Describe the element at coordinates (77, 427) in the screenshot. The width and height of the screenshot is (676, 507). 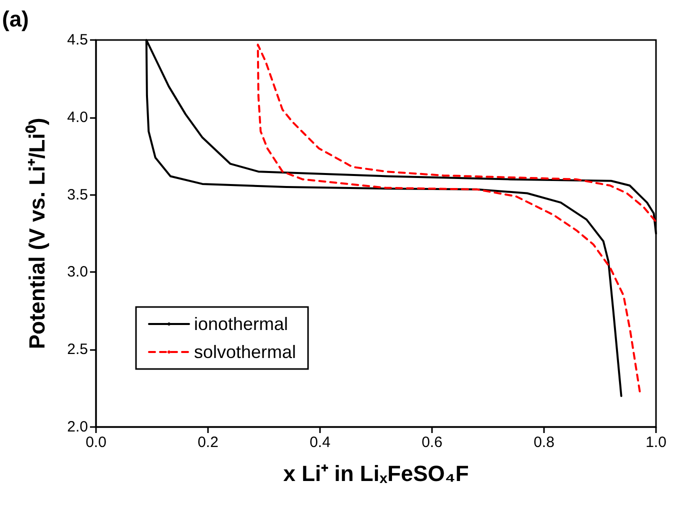
I see `y-tick-label: 2.0` at that location.